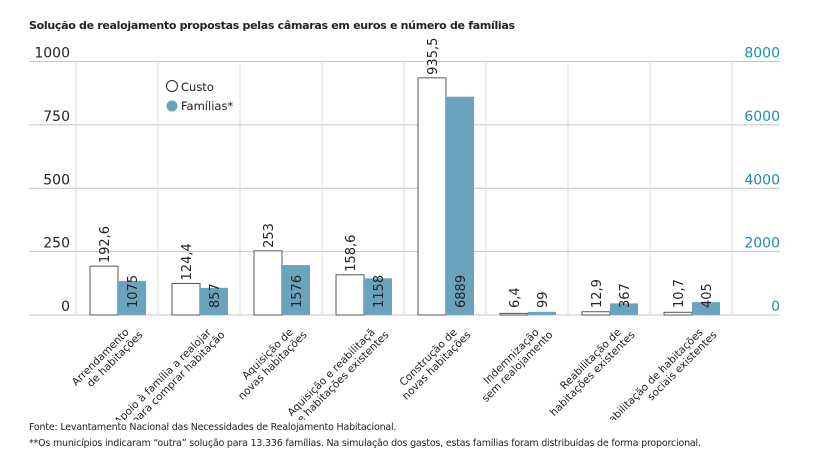  I want to click on value-label-familias: 367, so click(625, 295).